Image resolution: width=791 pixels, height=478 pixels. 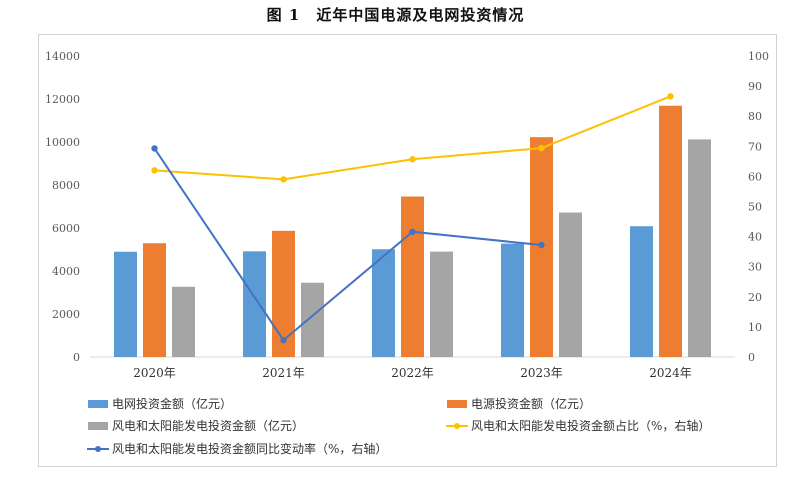 What do you see at coordinates (755, 327) in the screenshot?
I see `y-right-tick-label: 10` at bounding box center [755, 327].